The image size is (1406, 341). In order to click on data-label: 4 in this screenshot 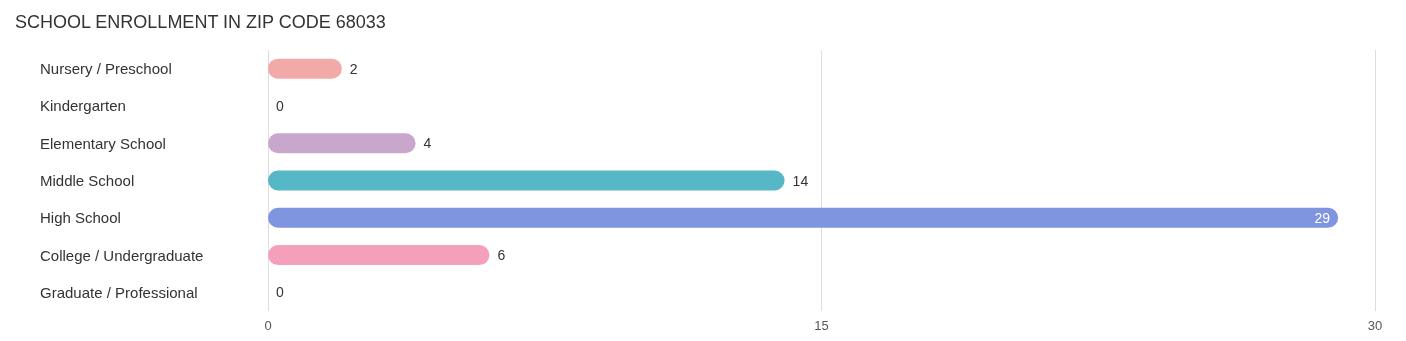, I will do `click(427, 143)`.